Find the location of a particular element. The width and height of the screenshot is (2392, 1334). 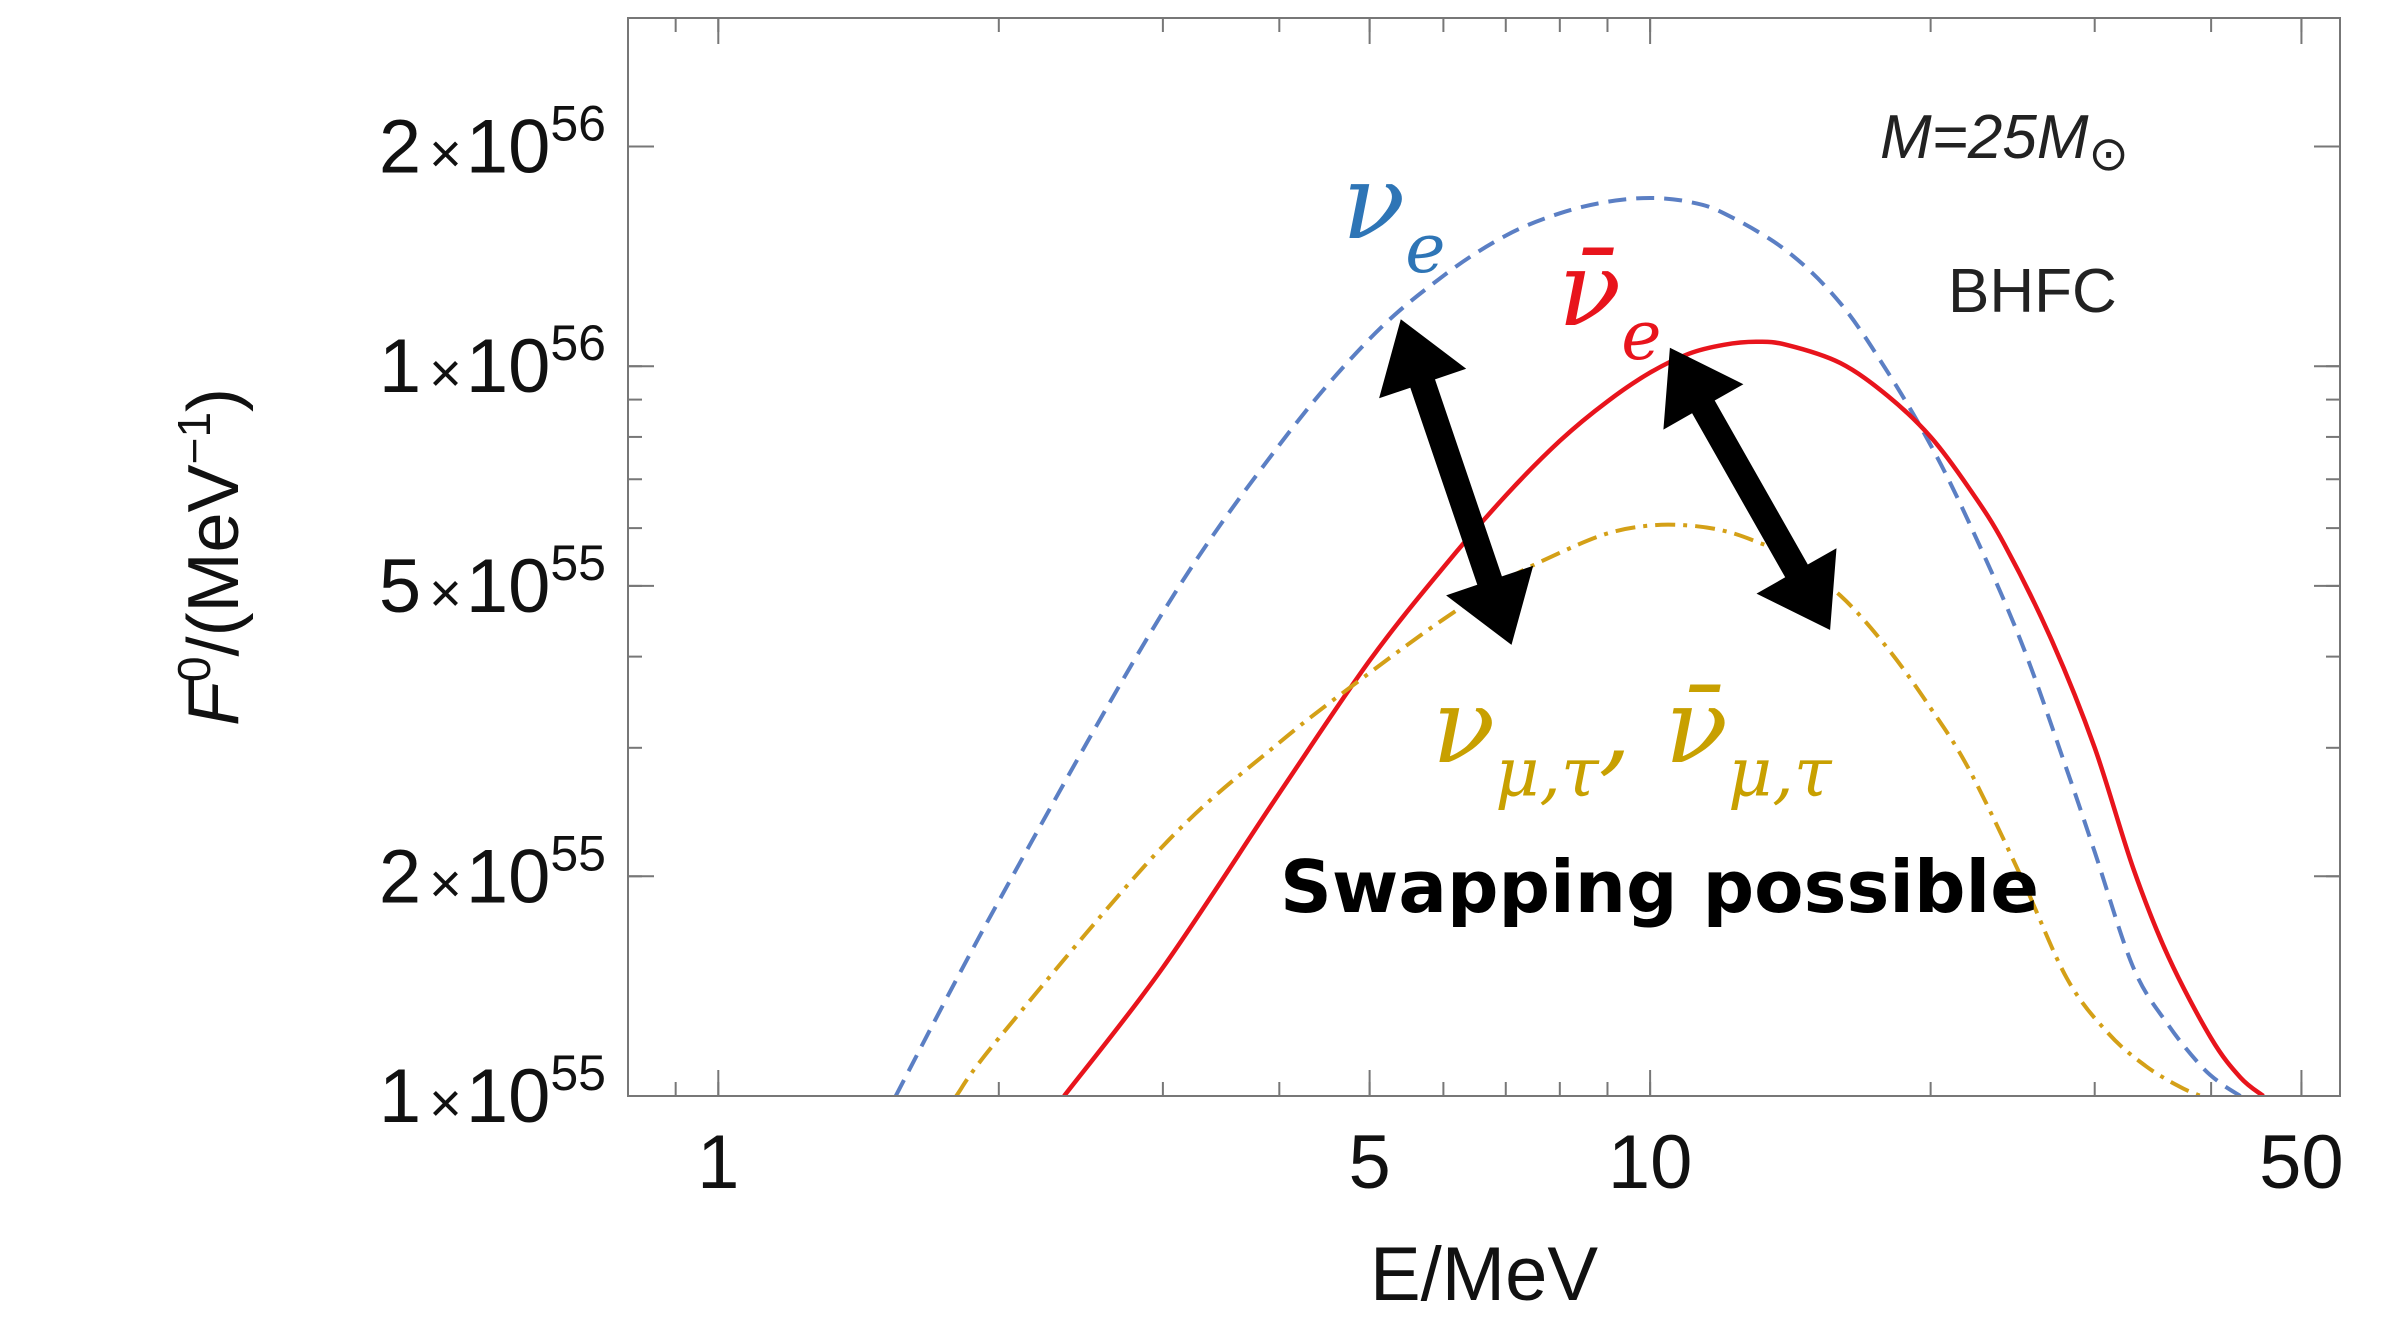

nubar-e-symbol: ν̄ is located at coordinates (1589, 289).